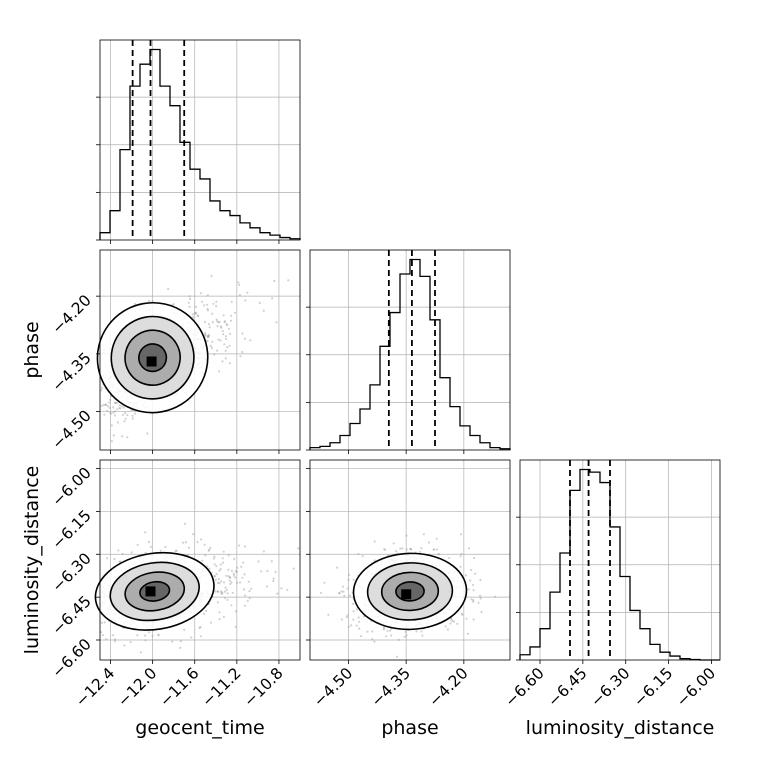 The image size is (760, 760). I want to click on panel-grid, so click(620, 560).